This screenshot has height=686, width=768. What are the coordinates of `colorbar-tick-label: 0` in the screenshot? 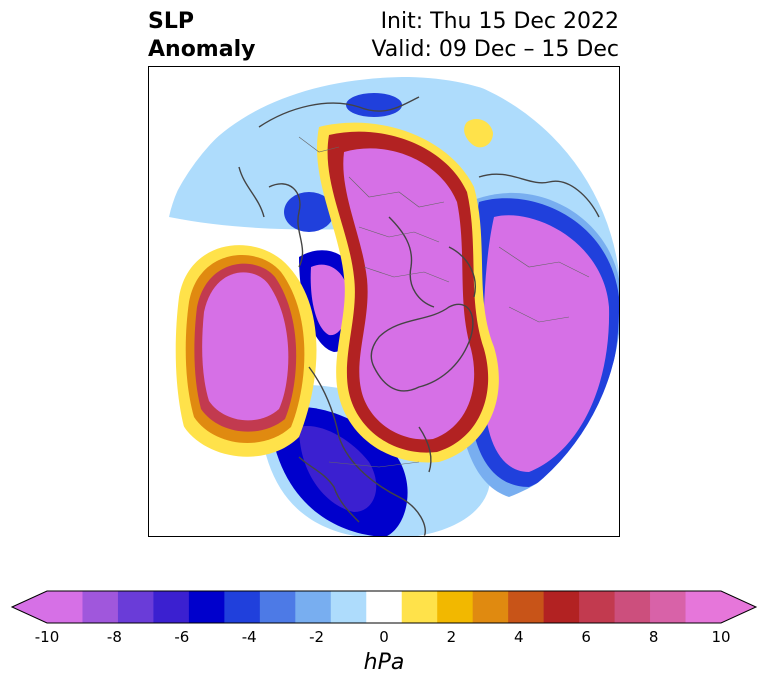 It's located at (384, 637).